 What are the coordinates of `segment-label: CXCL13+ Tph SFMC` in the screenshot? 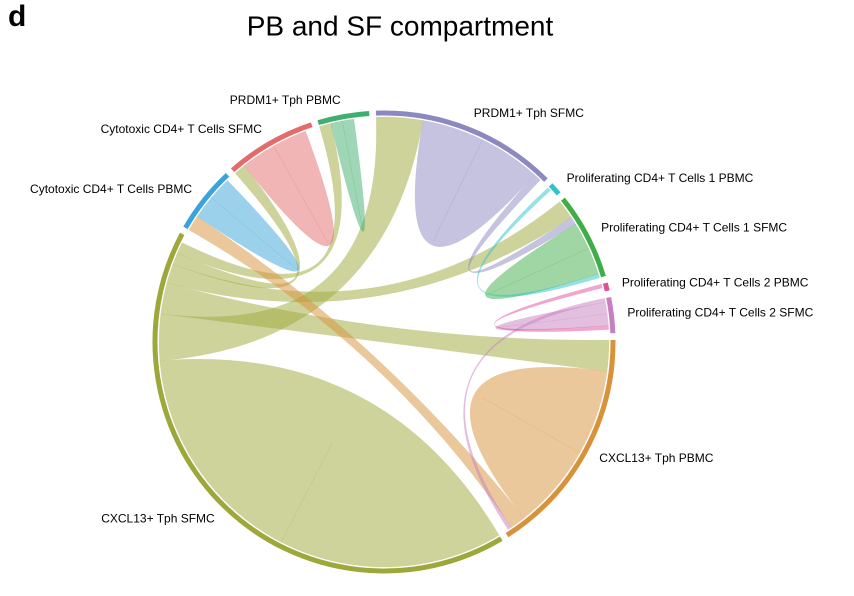 It's located at (158, 518).